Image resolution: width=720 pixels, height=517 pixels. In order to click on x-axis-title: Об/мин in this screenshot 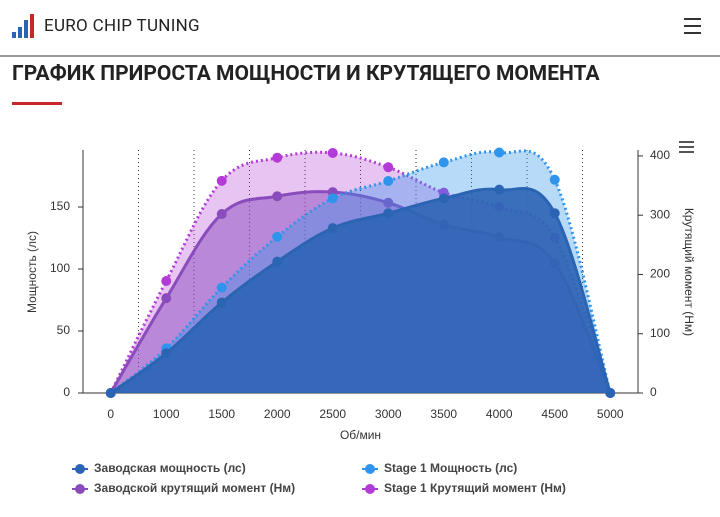, I will do `click(360, 435)`.